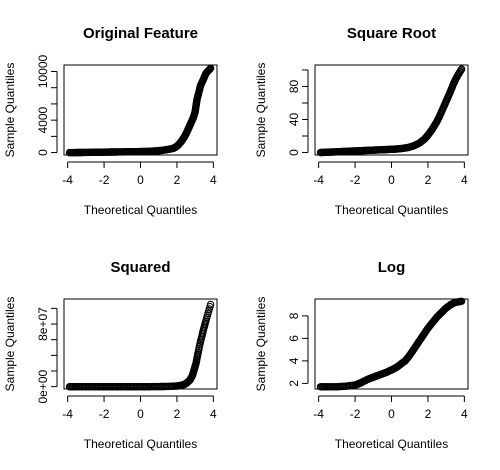  I want to click on y-tick-label: 4, so click(294, 360).